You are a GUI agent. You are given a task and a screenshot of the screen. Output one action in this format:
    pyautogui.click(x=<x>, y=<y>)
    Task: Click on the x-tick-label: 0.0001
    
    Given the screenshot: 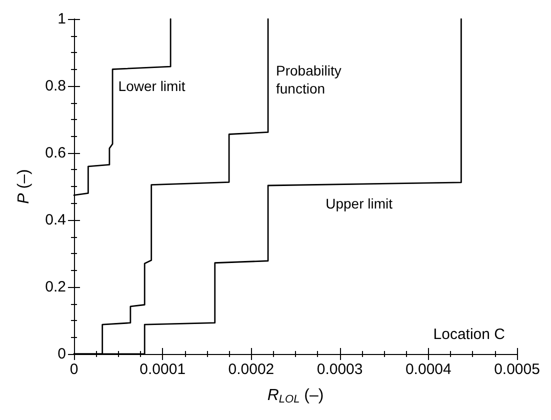 What is the action you would take?
    pyautogui.click(x=163, y=369)
    